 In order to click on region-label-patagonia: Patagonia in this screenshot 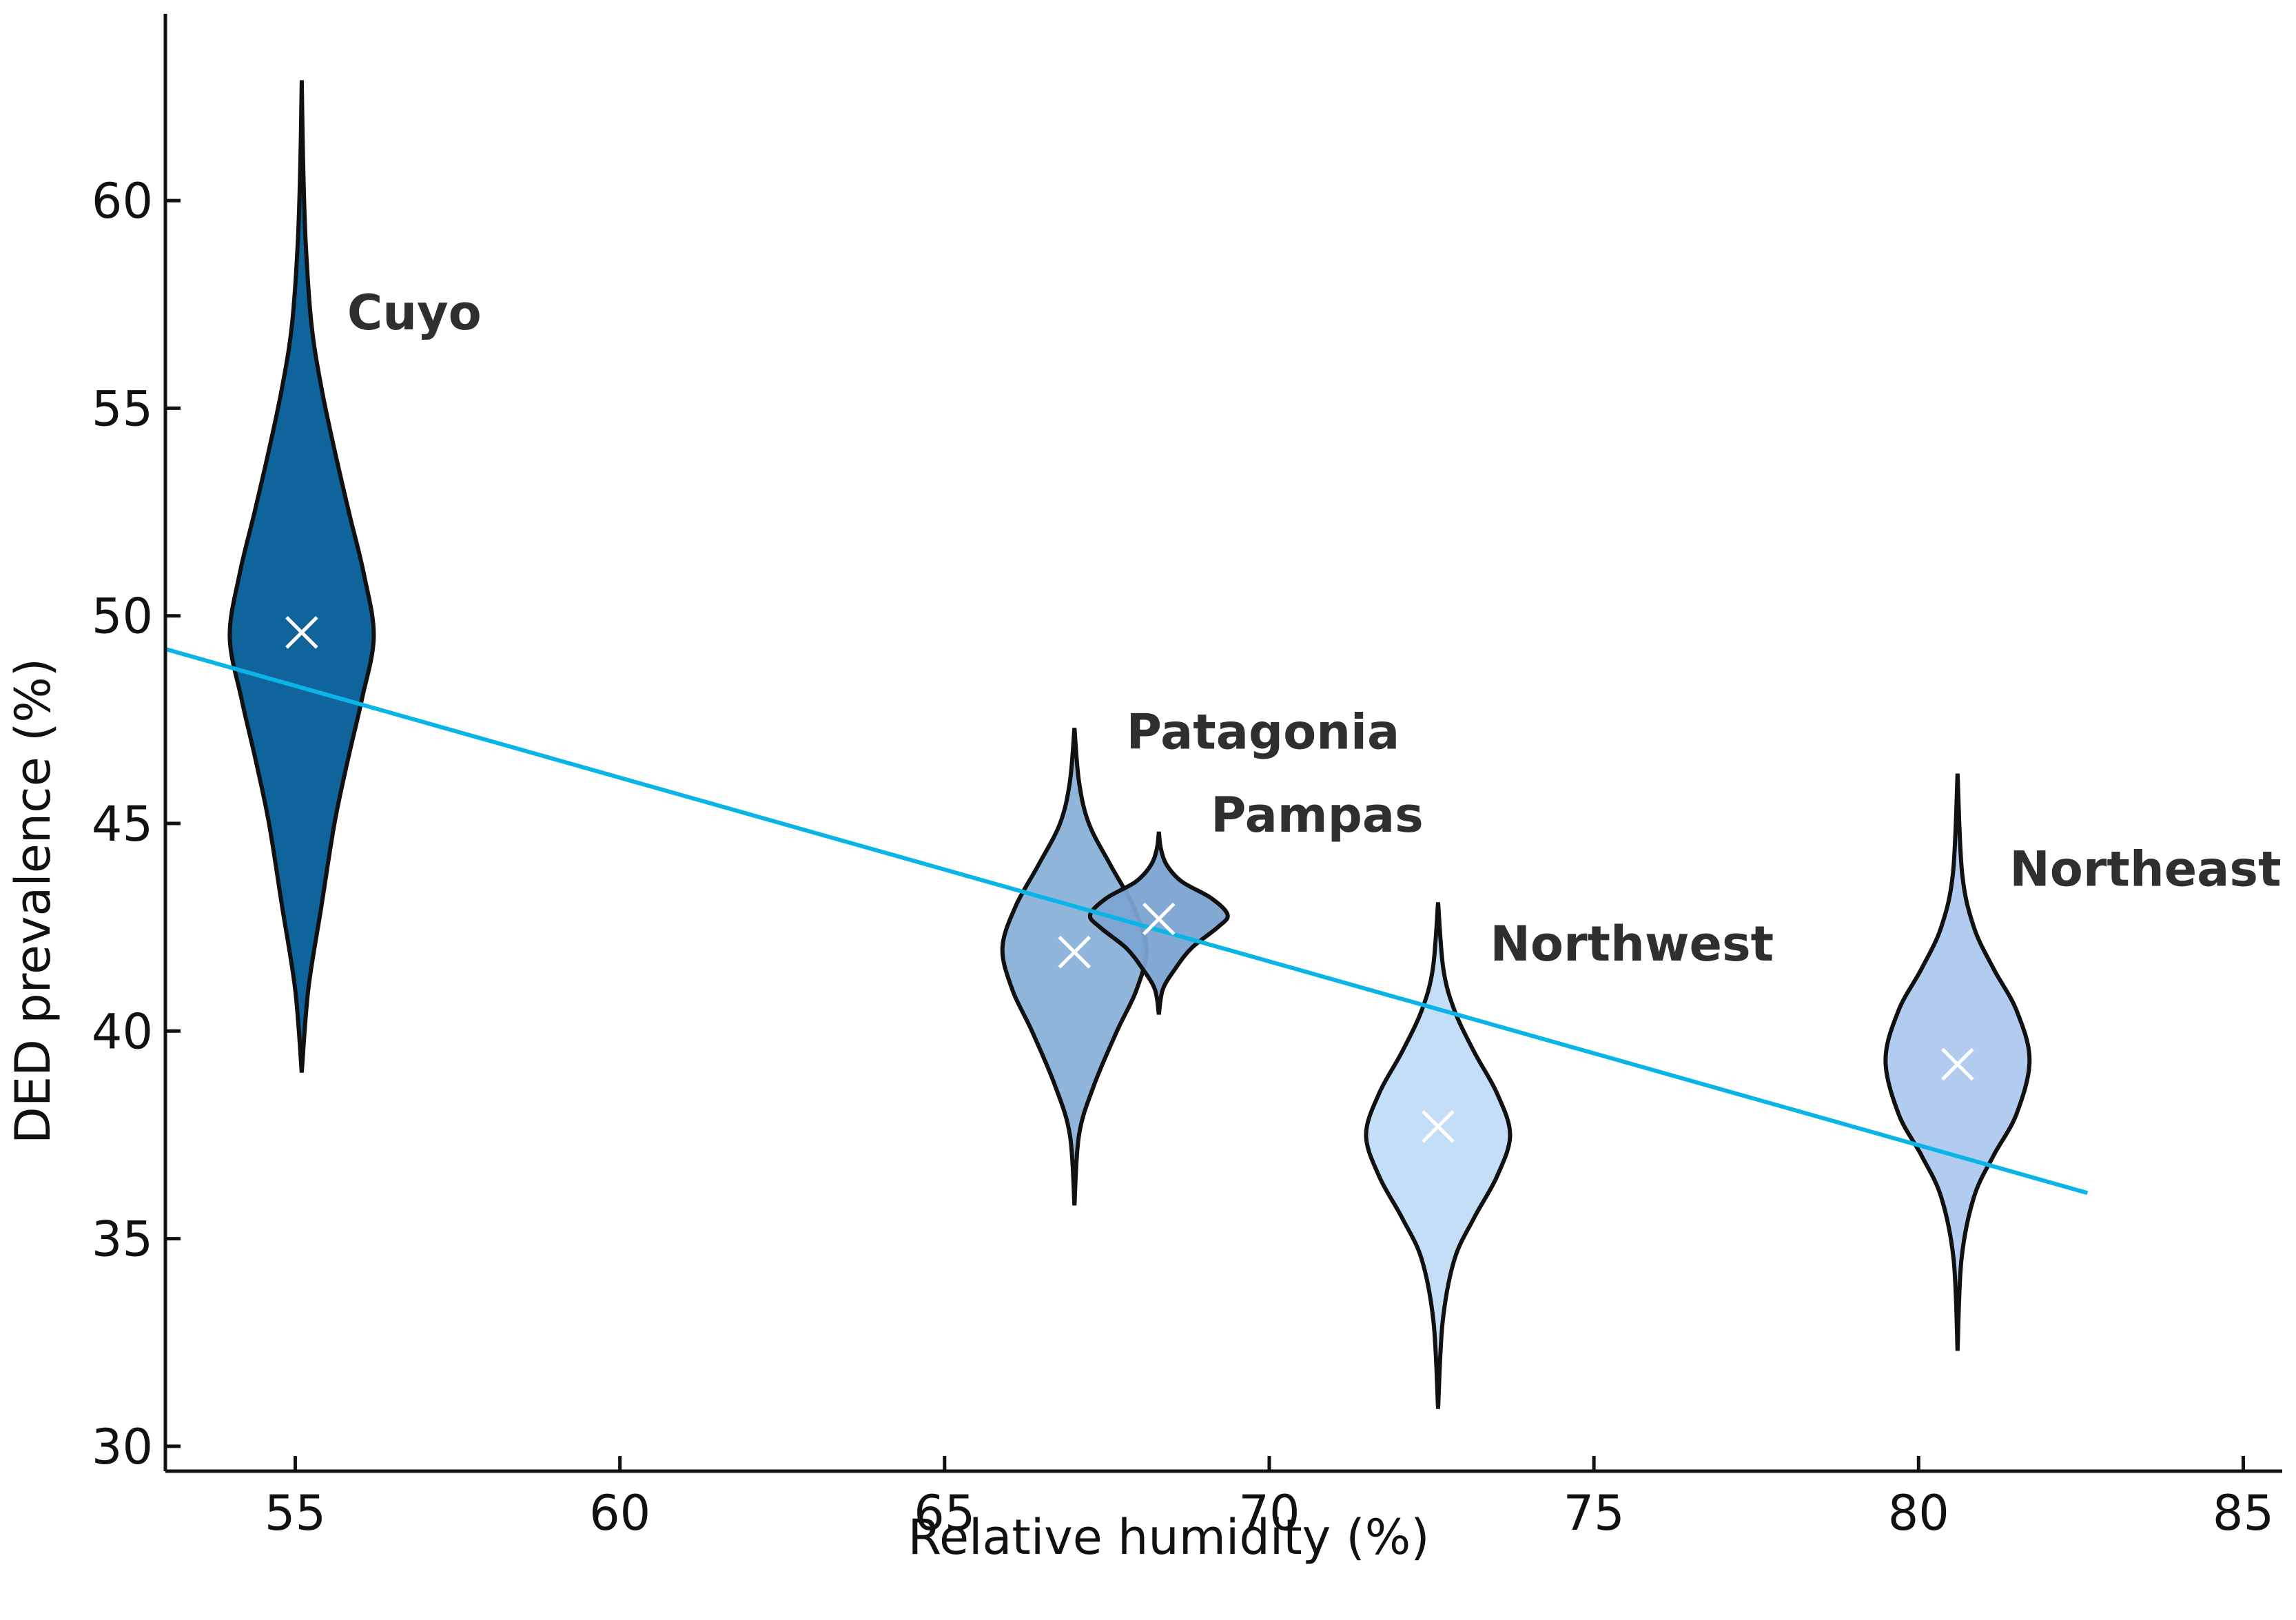, I will do `click(1263, 732)`.